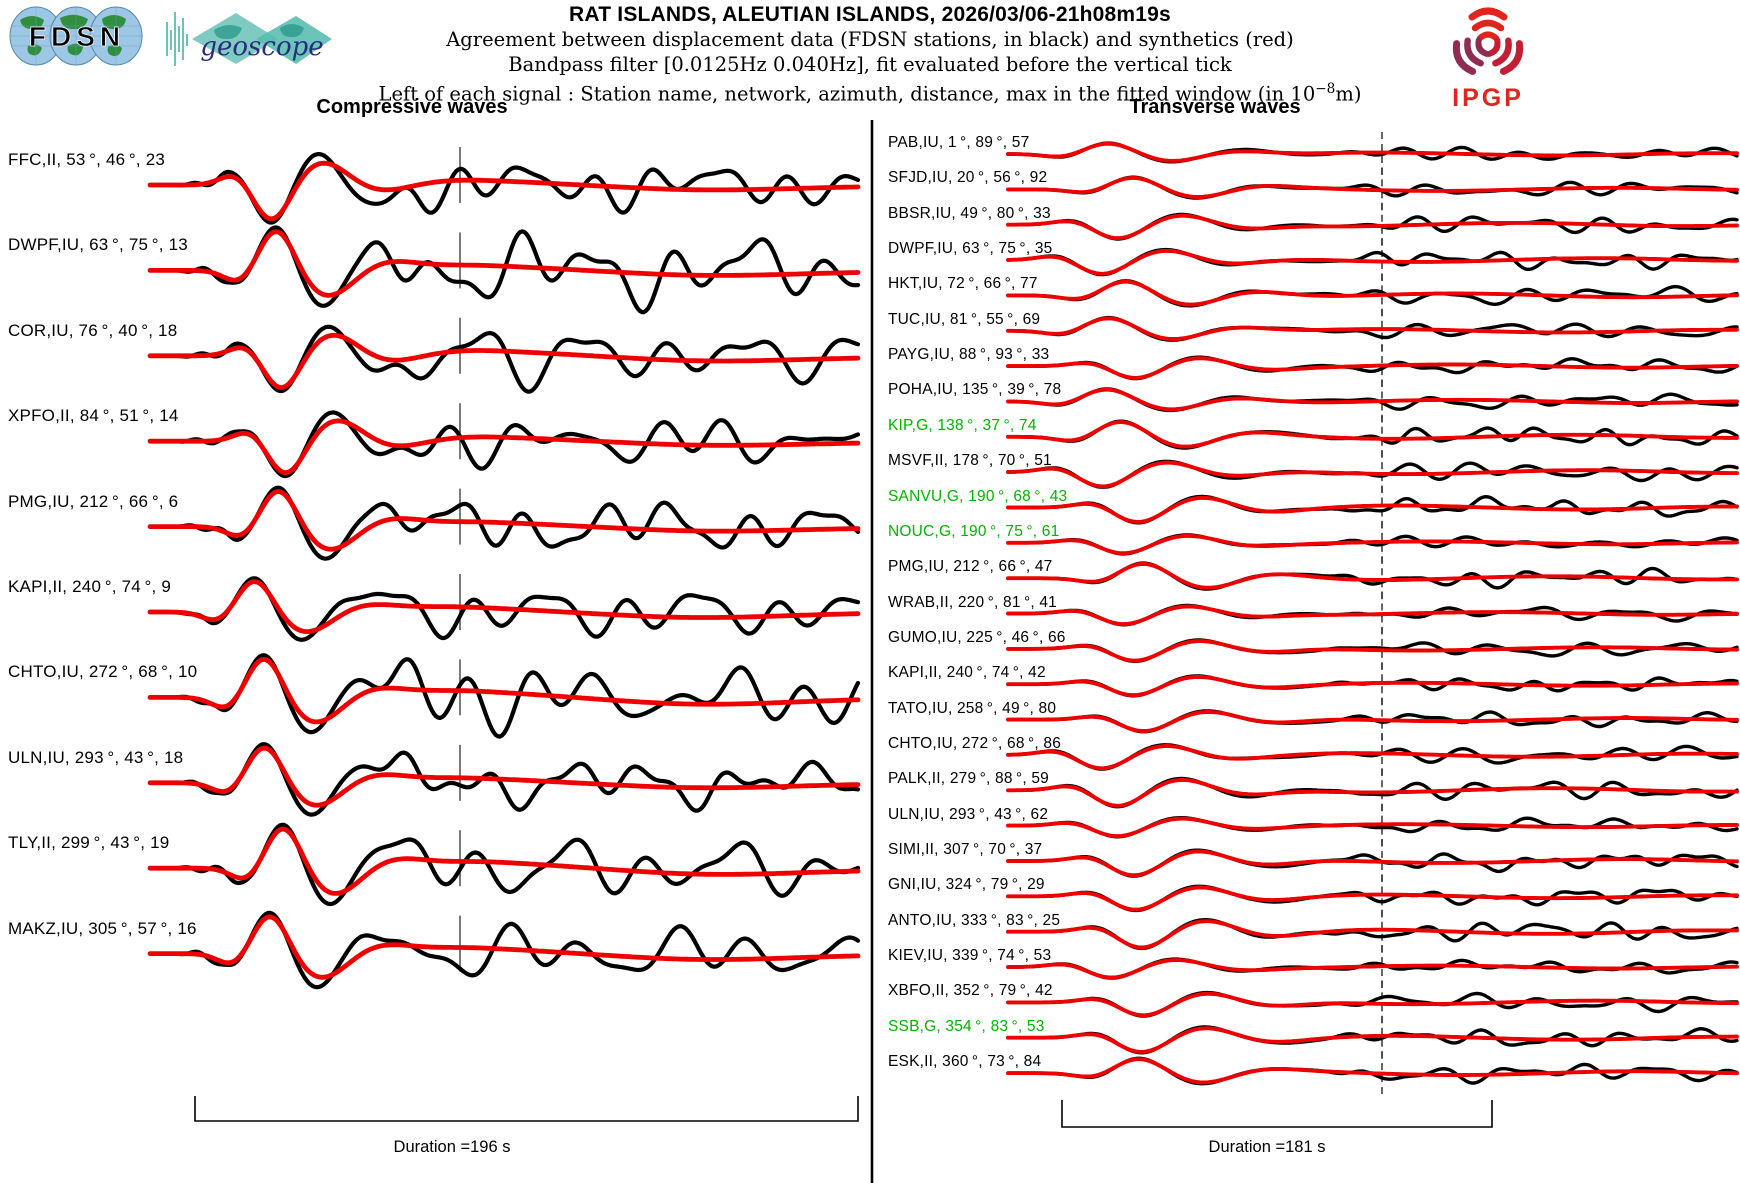  I want to click on fdsn-logo-text: FDSN, so click(77, 36).